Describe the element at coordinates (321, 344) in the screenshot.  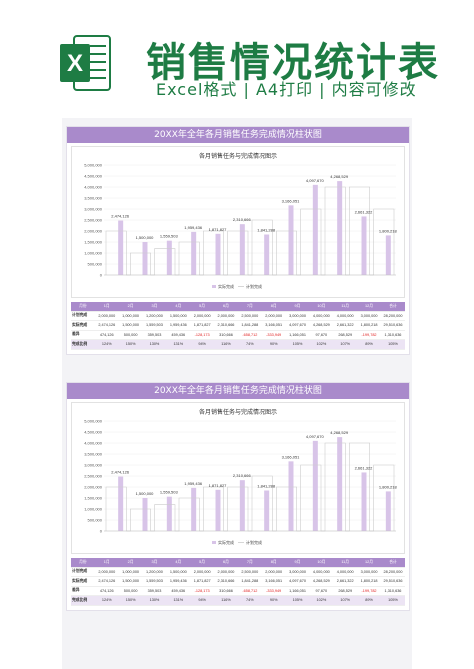
I see `table-cell: 102%` at that location.